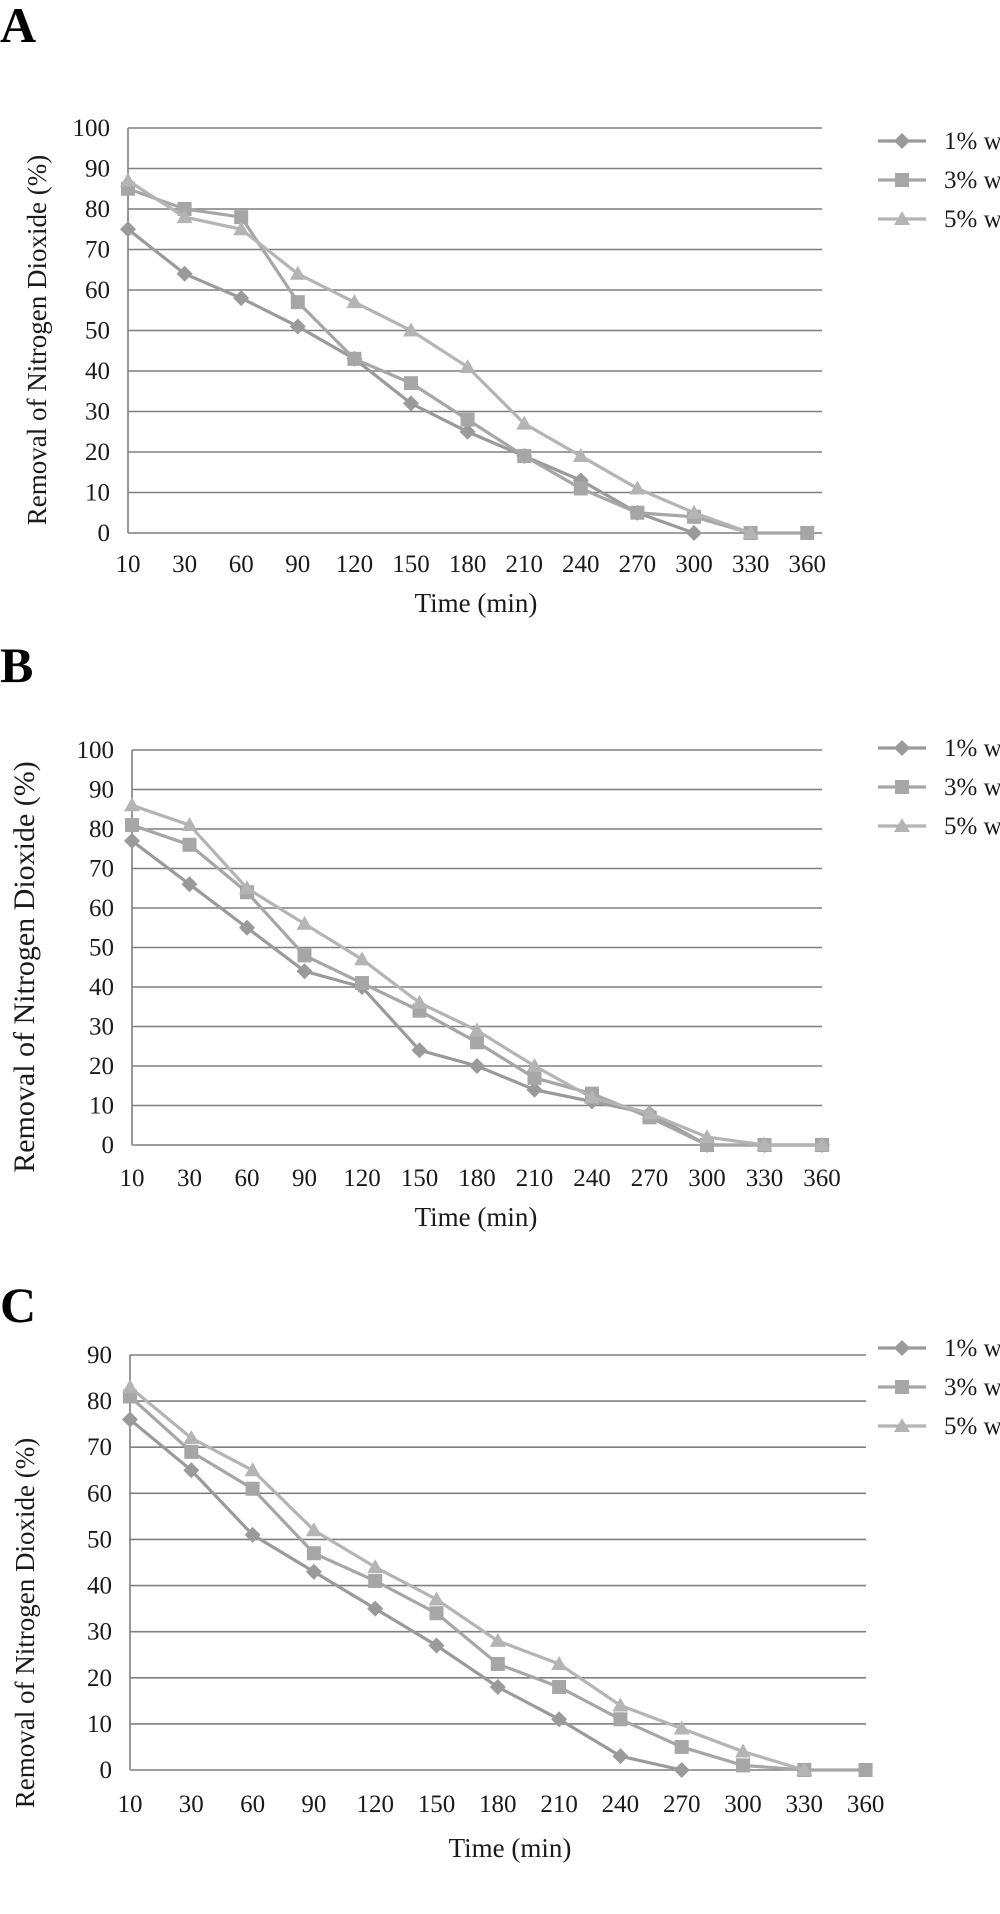 The height and width of the screenshot is (1914, 1000). Describe the element at coordinates (101, 1066) in the screenshot. I see `y-tick-label: 20` at that location.